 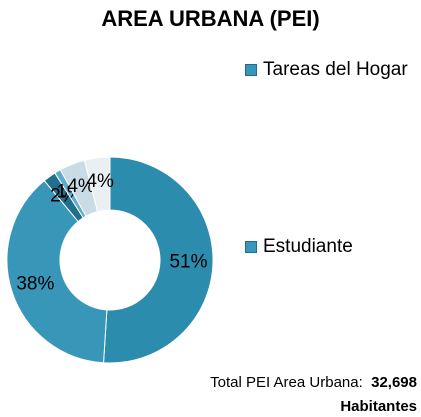 What do you see at coordinates (335, 69) in the screenshot?
I see `legend-label: Tareas del Hogar` at bounding box center [335, 69].